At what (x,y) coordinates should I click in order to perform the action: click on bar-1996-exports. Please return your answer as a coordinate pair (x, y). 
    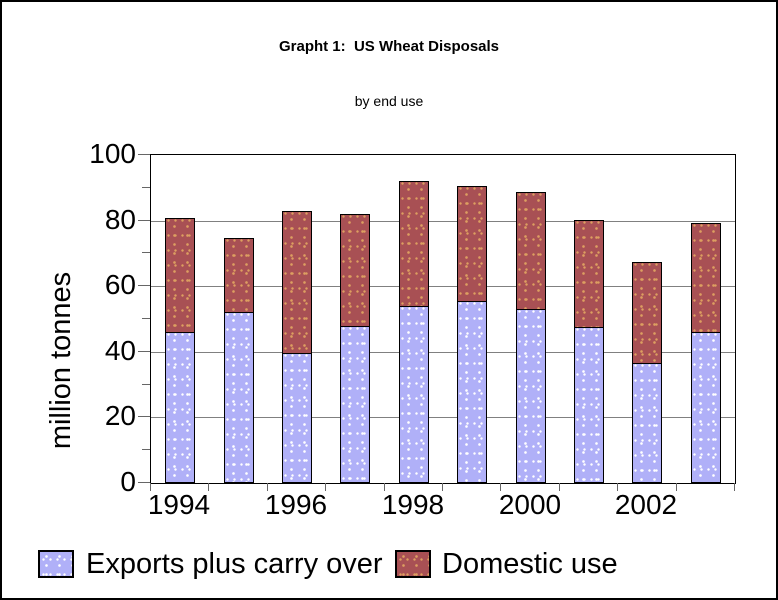
    Looking at the image, I should click on (297, 418).